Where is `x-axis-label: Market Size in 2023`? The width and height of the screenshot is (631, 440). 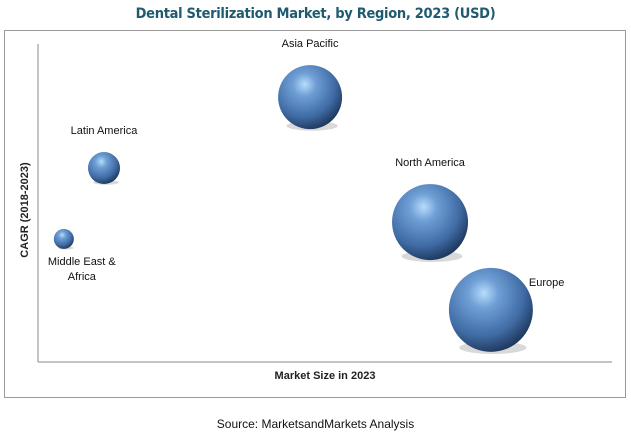 x-axis-label: Market Size in 2023 is located at coordinates (325, 376).